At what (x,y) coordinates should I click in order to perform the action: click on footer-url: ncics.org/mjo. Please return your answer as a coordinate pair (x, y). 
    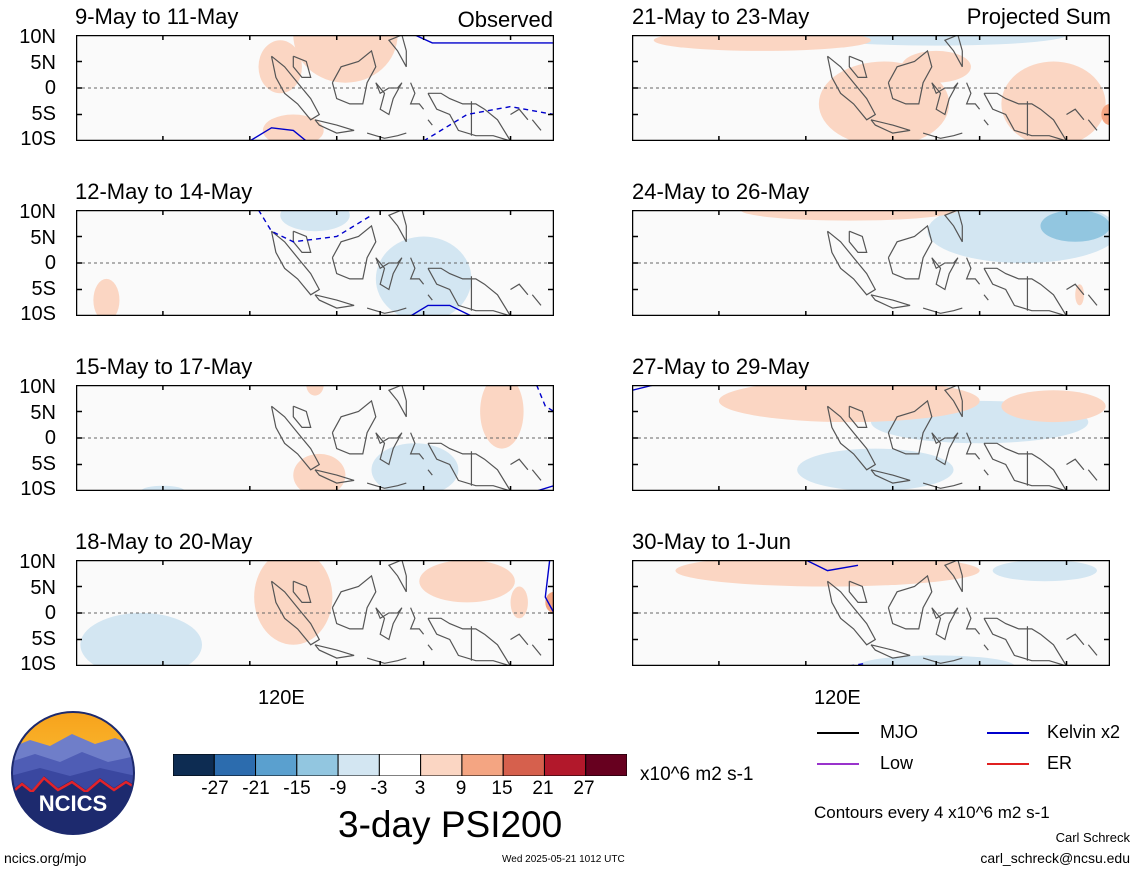
    Looking at the image, I should click on (45, 858).